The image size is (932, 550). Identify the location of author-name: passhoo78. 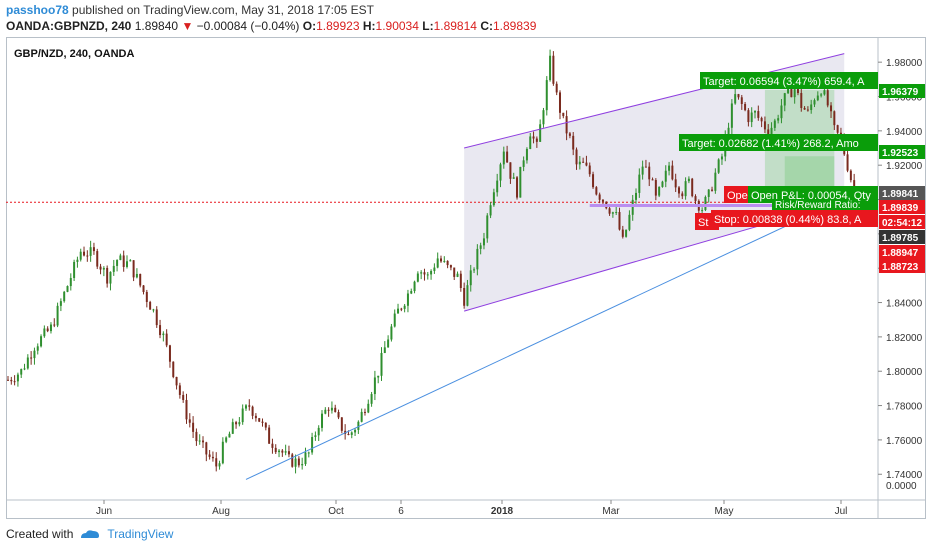
(37, 10).